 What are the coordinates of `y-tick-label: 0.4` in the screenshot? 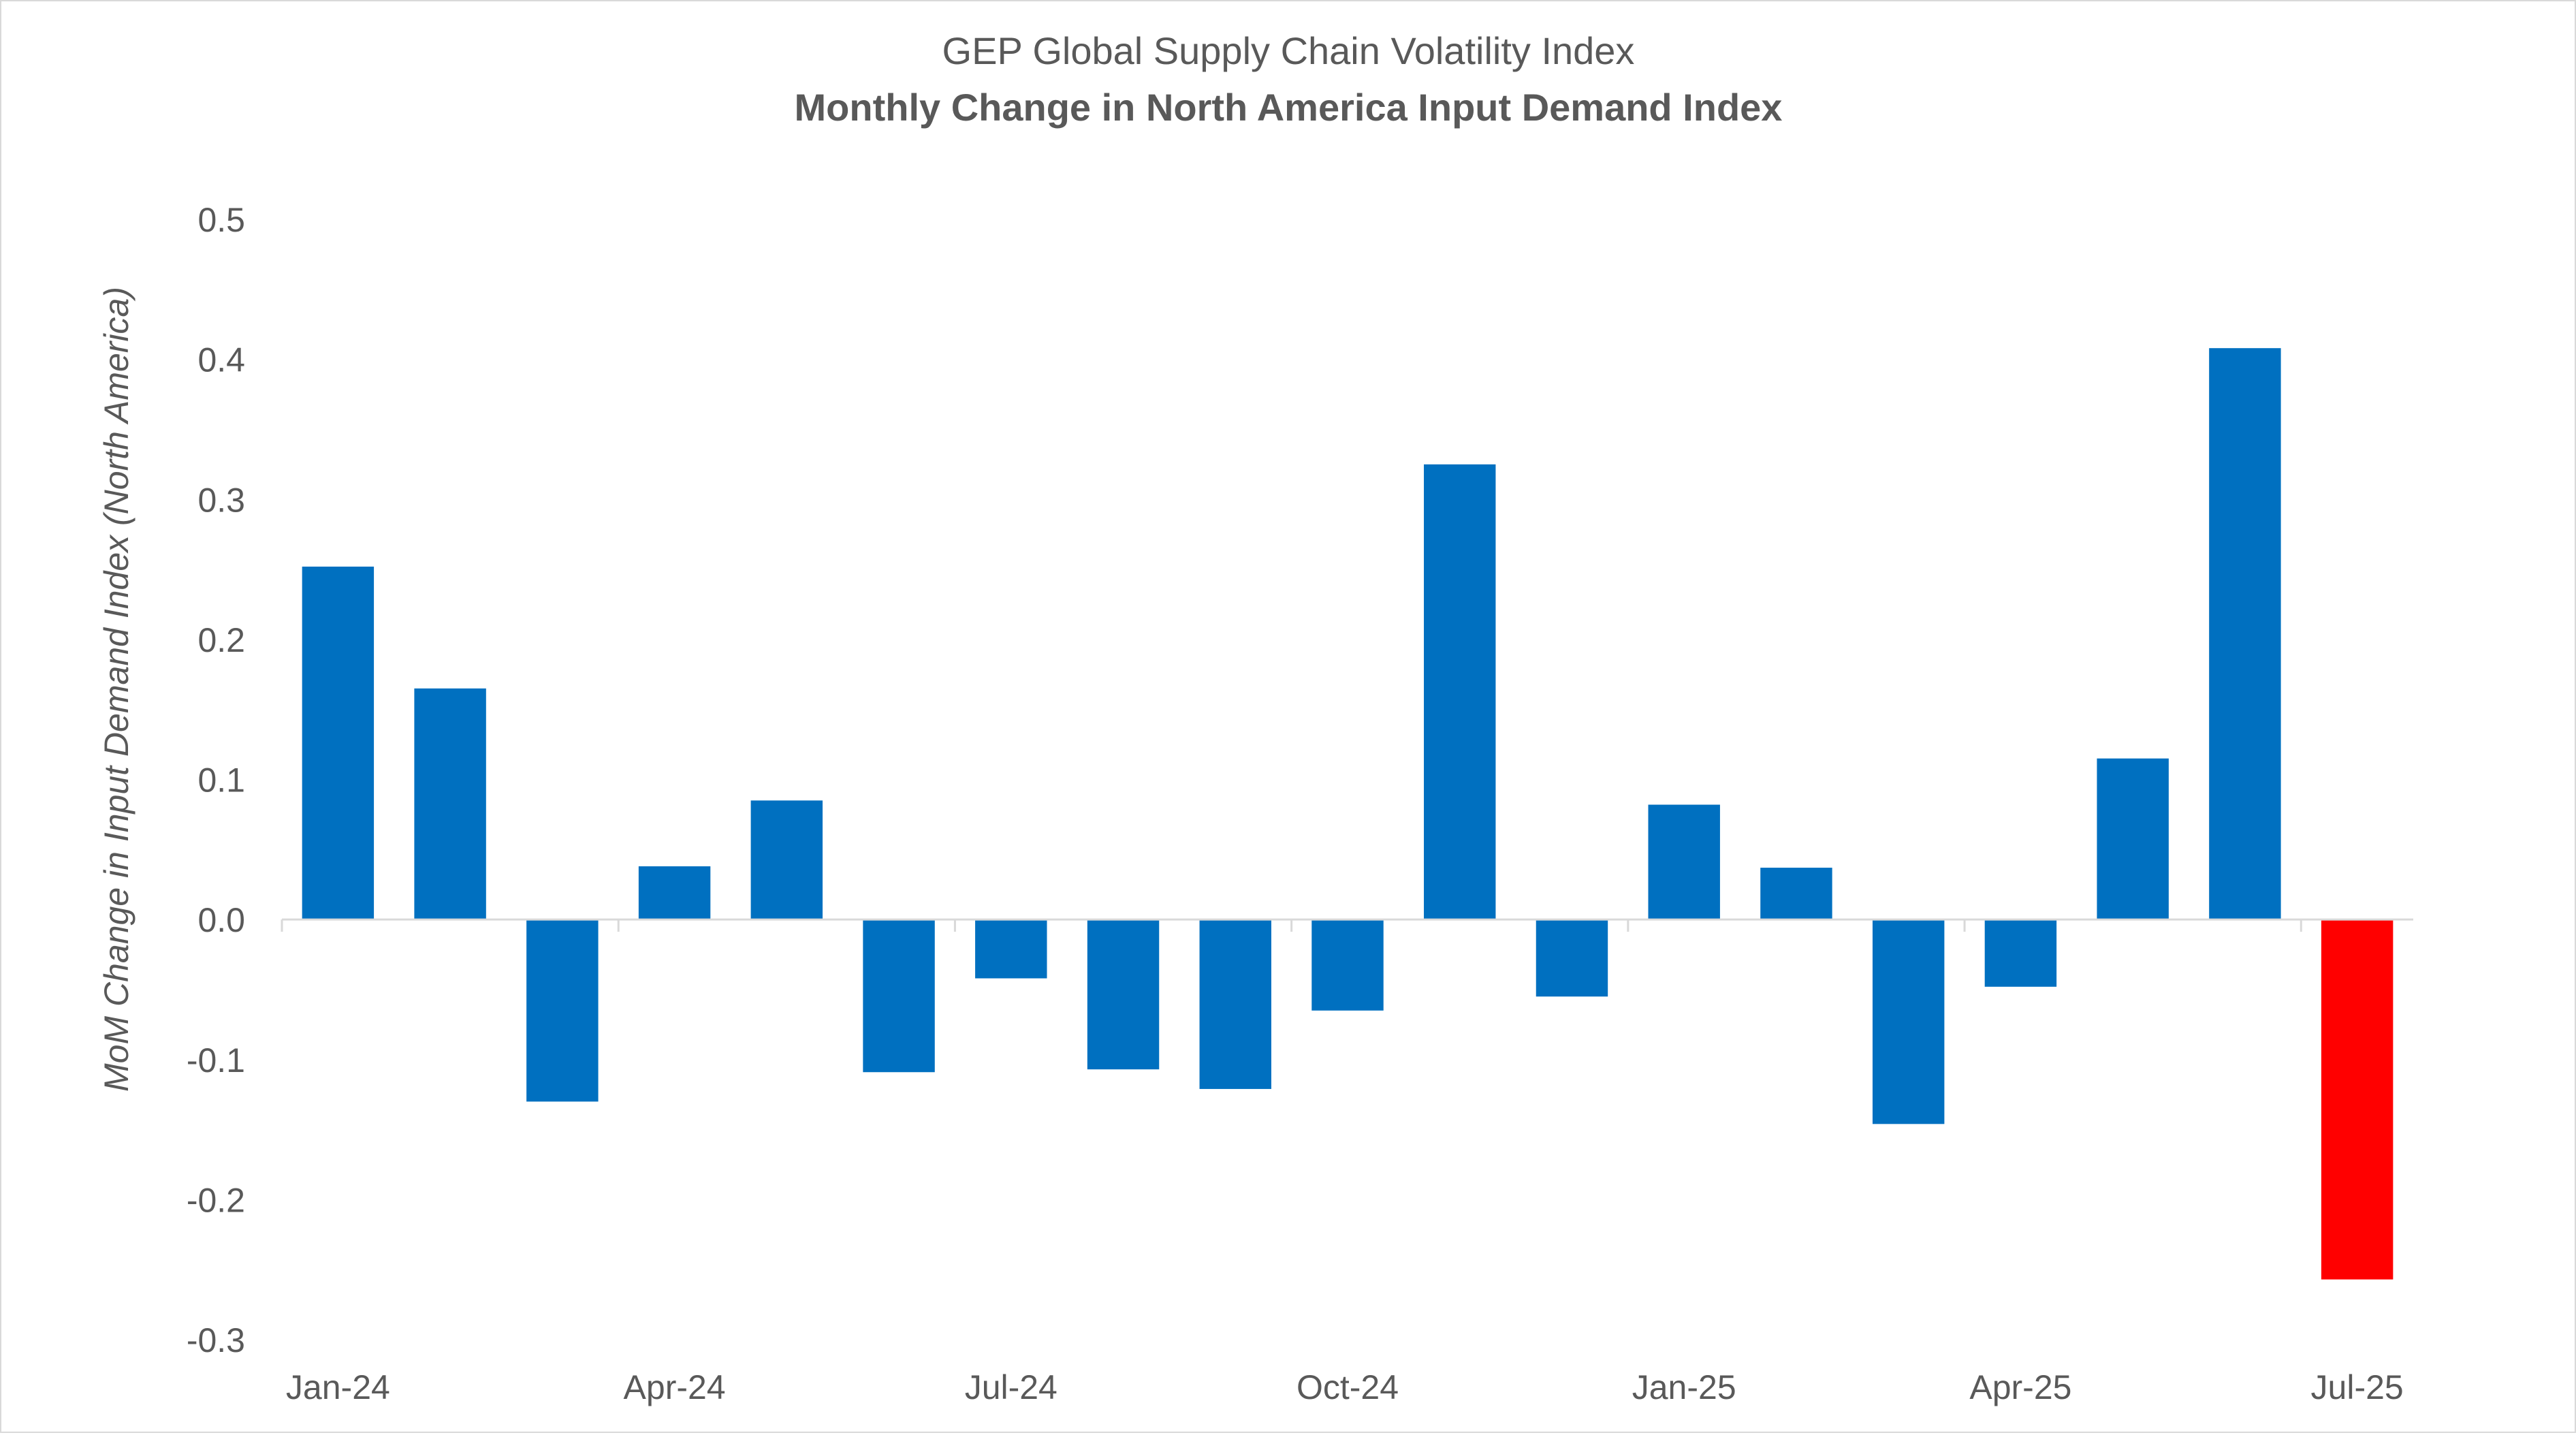 It's located at (221, 360).